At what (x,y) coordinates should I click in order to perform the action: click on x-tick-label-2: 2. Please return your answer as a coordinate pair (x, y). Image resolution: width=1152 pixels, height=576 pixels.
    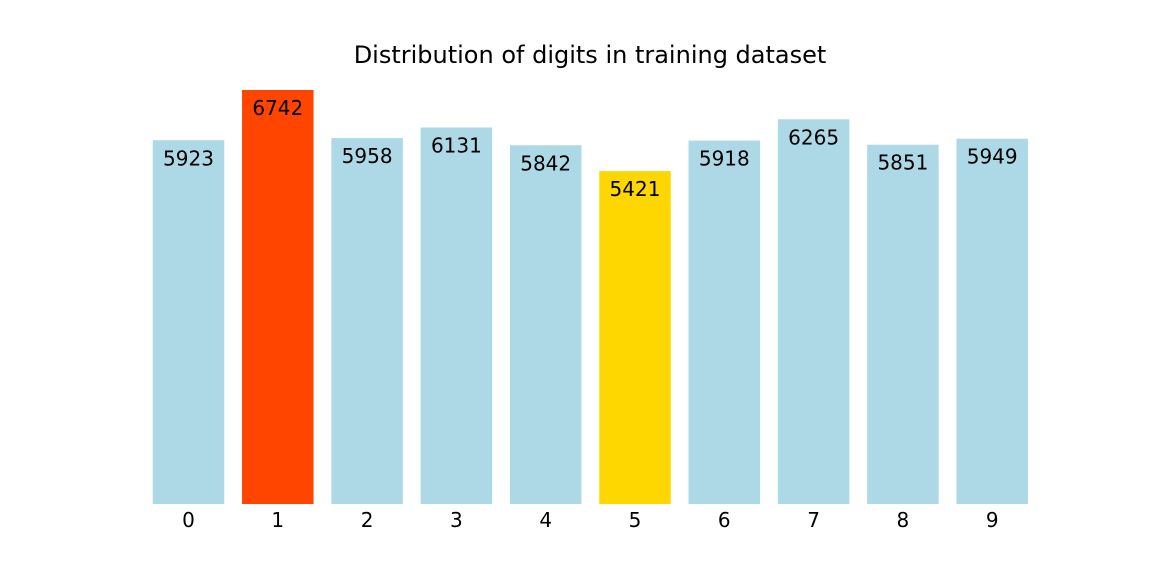
    Looking at the image, I should click on (367, 520).